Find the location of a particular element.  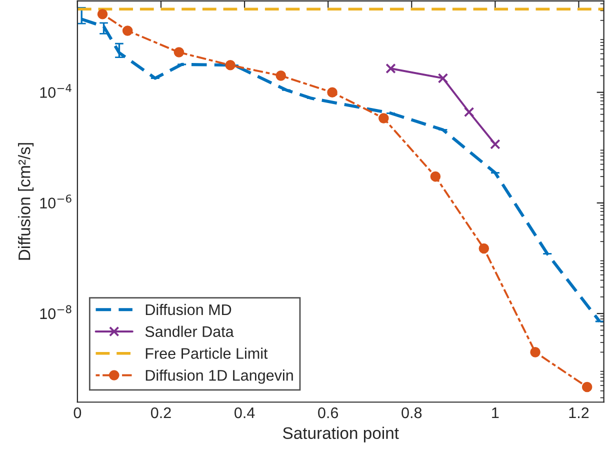

x-tick-label: 1.2 is located at coordinates (579, 412).